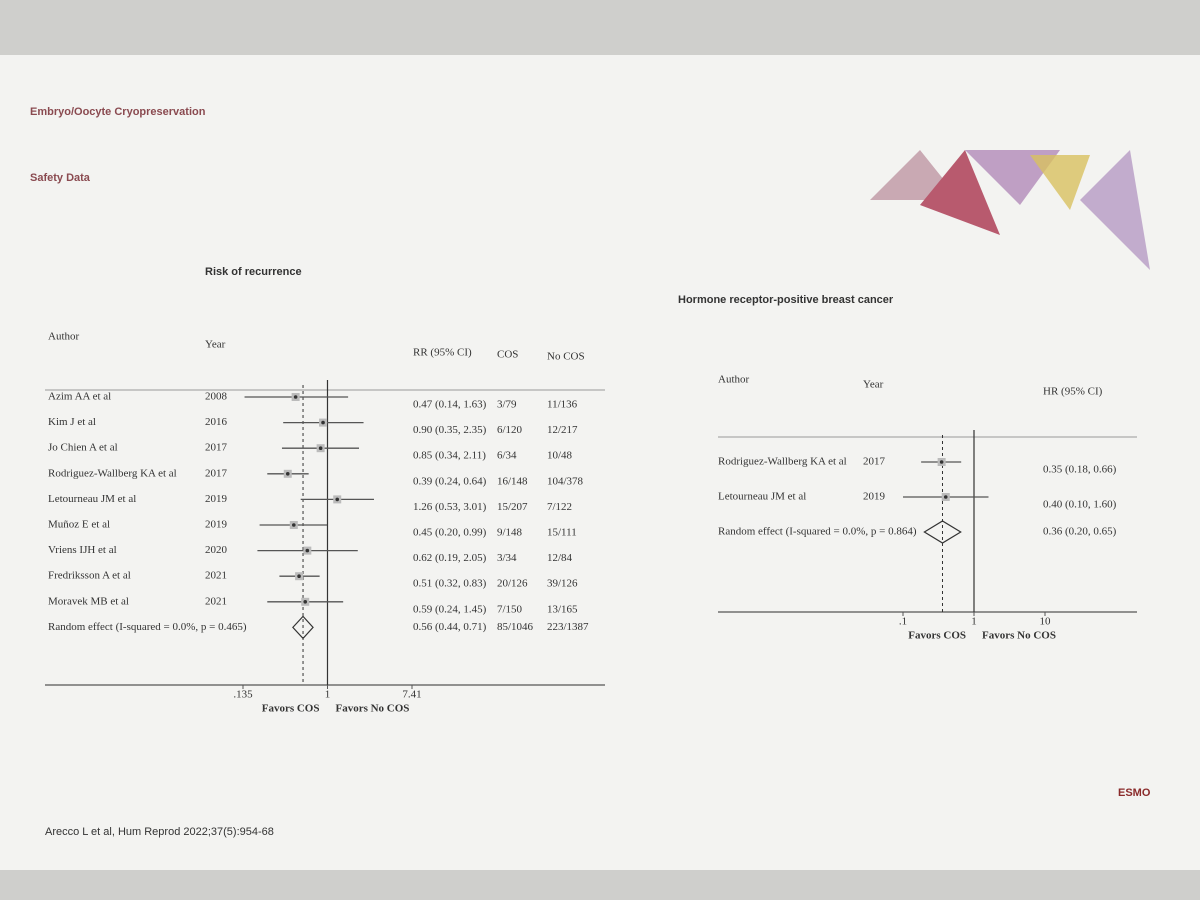  What do you see at coordinates (512, 481) in the screenshot?
I see `cos: 16/148` at bounding box center [512, 481].